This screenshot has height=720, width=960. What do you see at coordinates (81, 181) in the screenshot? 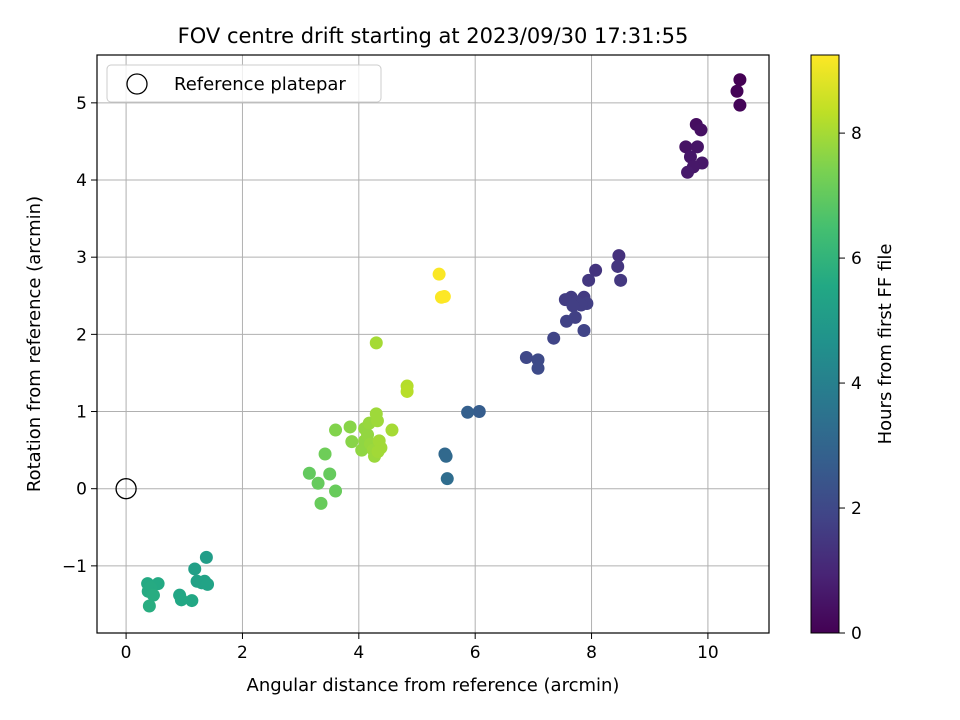
I see `y-tick-label: 4` at bounding box center [81, 181].